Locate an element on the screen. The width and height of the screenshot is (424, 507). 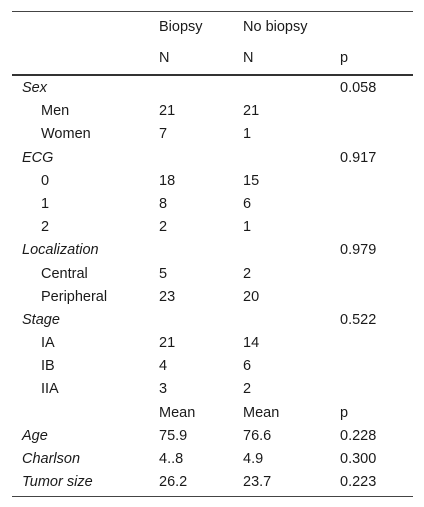
cell-p: 0.979 is located at coordinates (358, 250).